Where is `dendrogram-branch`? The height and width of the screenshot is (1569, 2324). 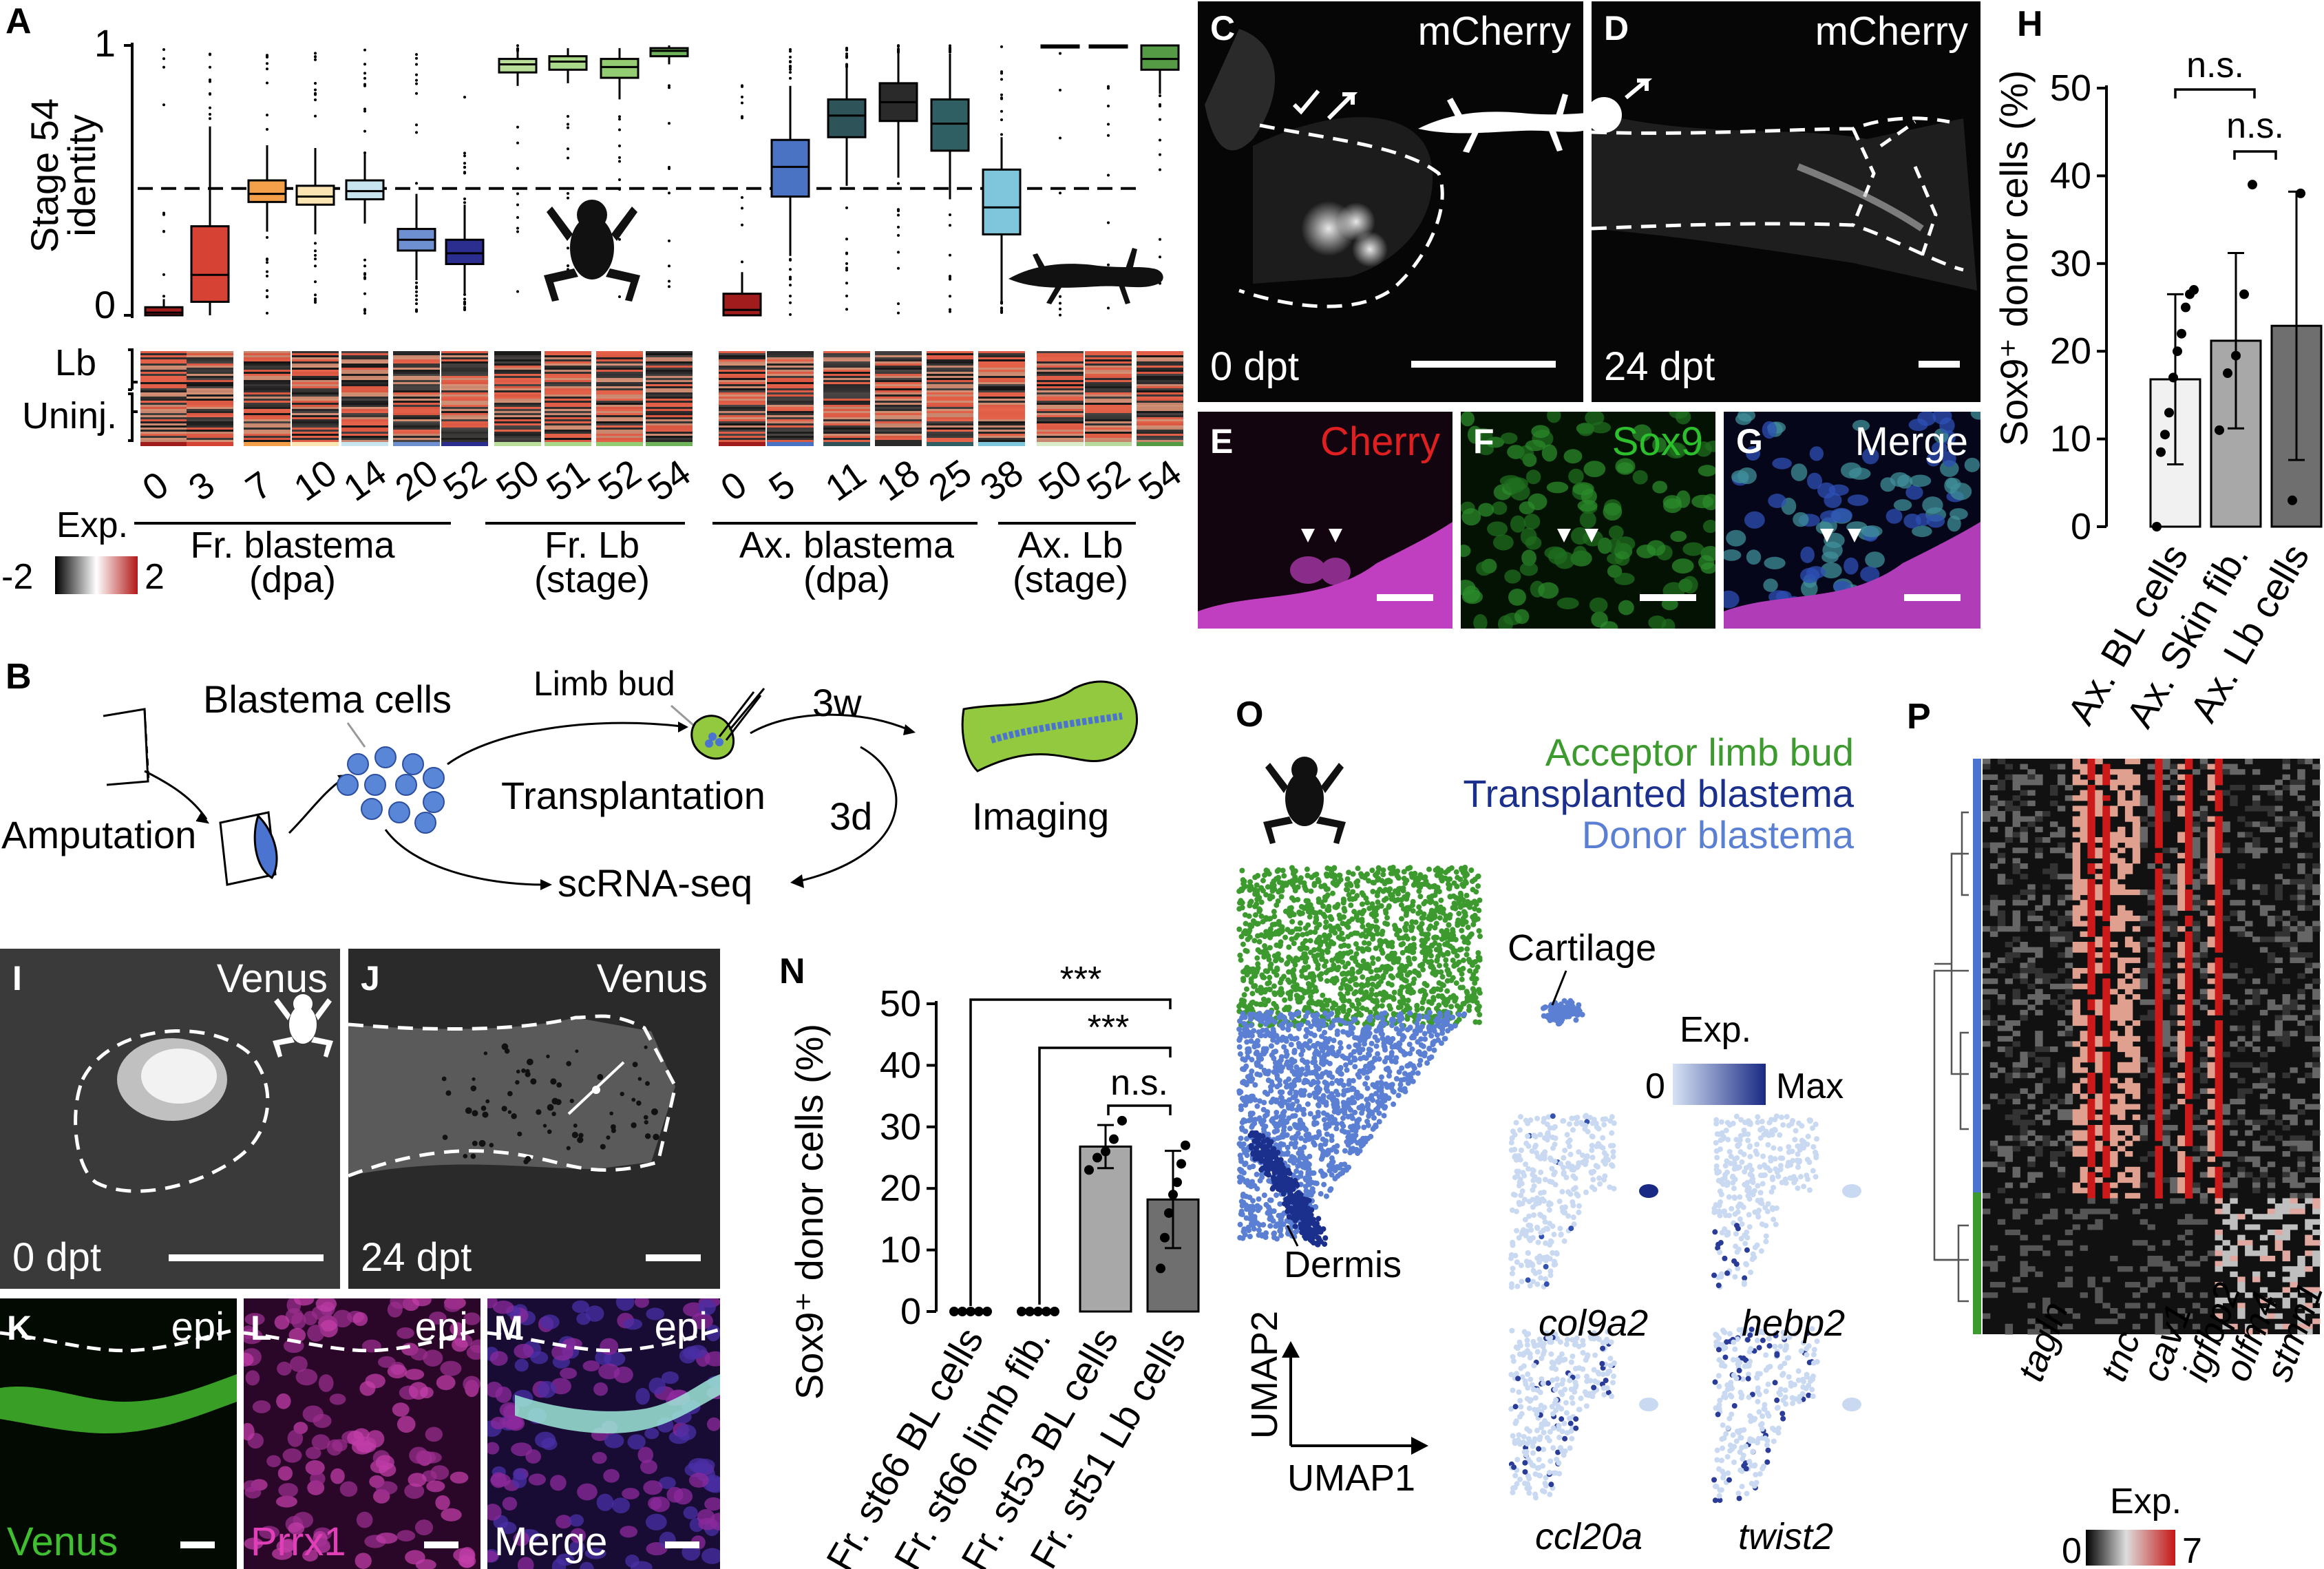 dendrogram-branch is located at coordinates (1963, 1263).